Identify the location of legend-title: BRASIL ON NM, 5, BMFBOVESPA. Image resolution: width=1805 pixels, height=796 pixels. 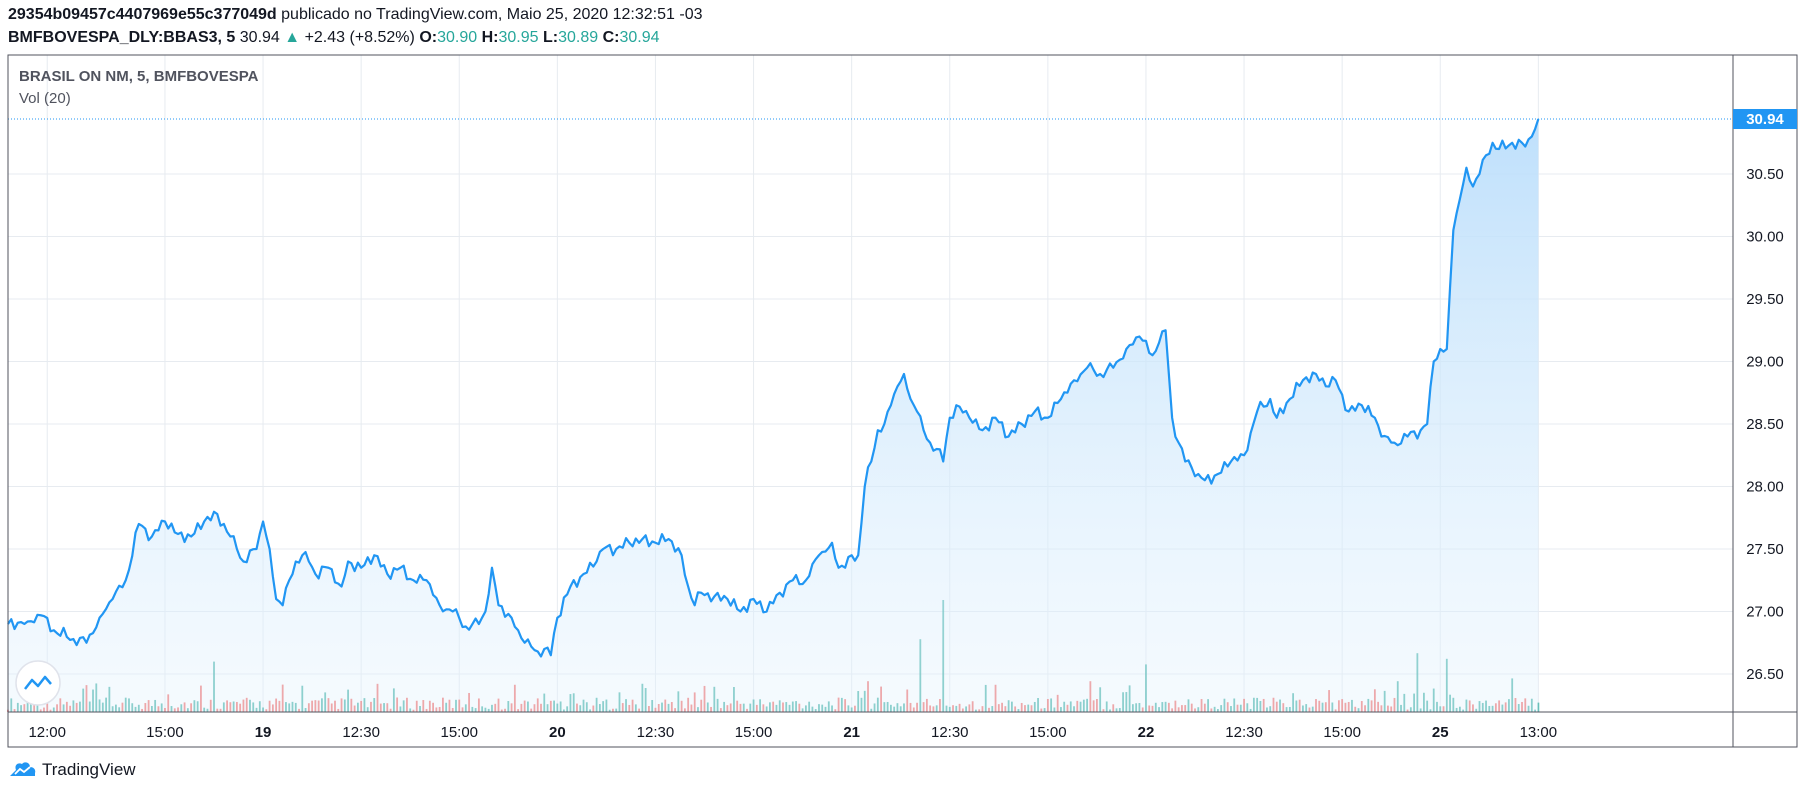
(139, 76).